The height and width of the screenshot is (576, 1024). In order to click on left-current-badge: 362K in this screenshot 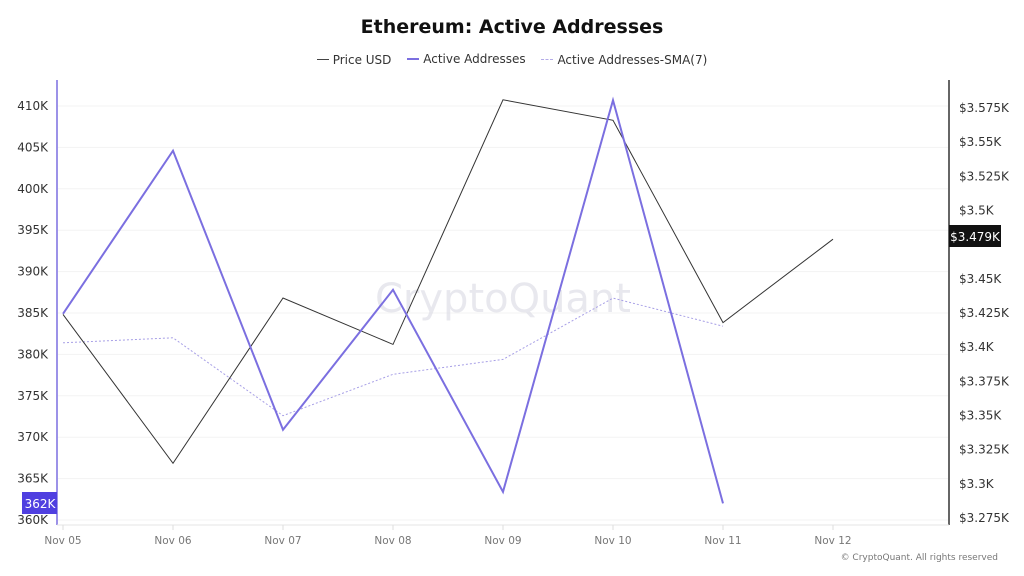, I will do `click(39, 503)`.